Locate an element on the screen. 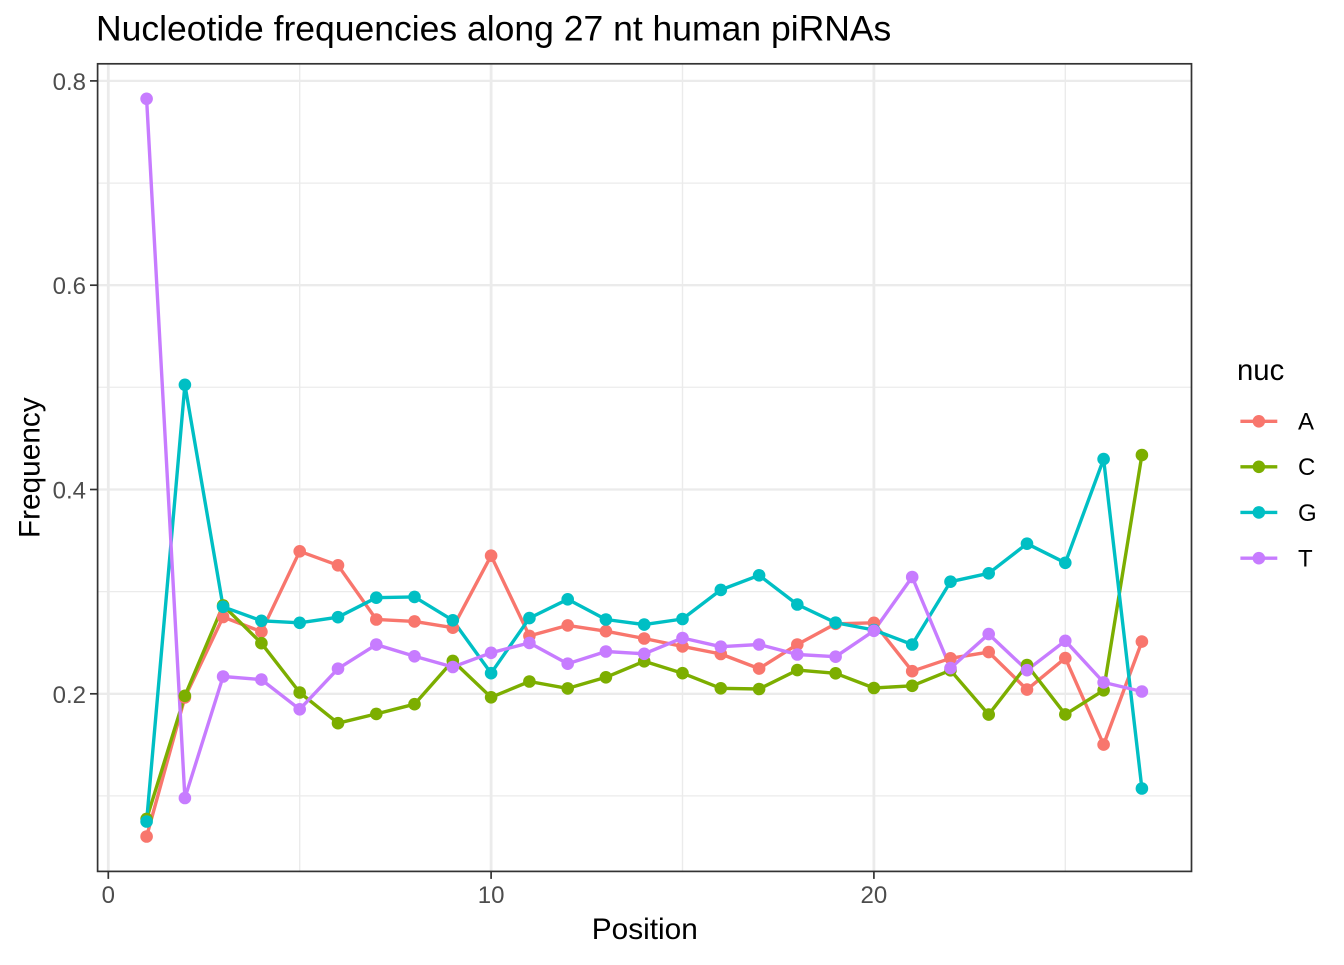 The height and width of the screenshot is (965, 1344). svg-text: 20 is located at coordinates (874, 895).